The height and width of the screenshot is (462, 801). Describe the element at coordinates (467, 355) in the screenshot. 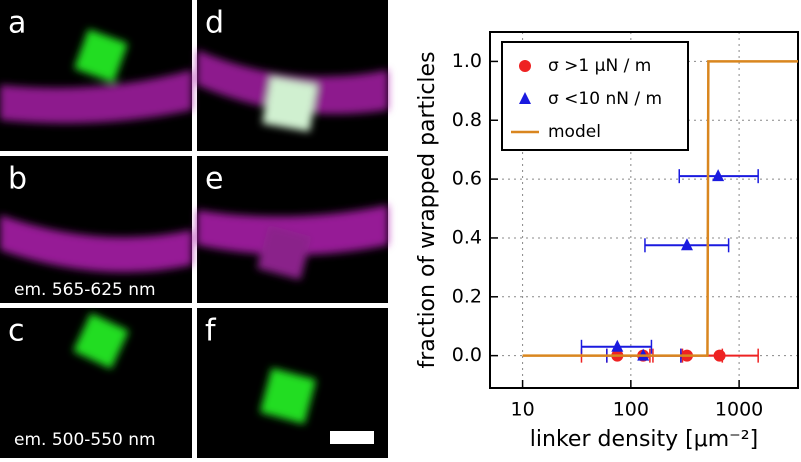

I see `y-tick-label: 0.0` at that location.